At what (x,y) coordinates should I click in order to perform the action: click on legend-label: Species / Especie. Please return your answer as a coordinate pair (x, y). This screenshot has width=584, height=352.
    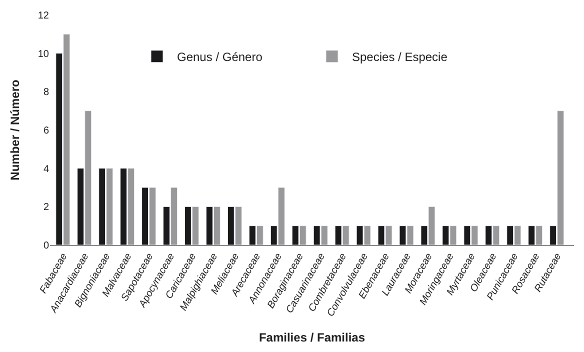
    Looking at the image, I should click on (400, 57).